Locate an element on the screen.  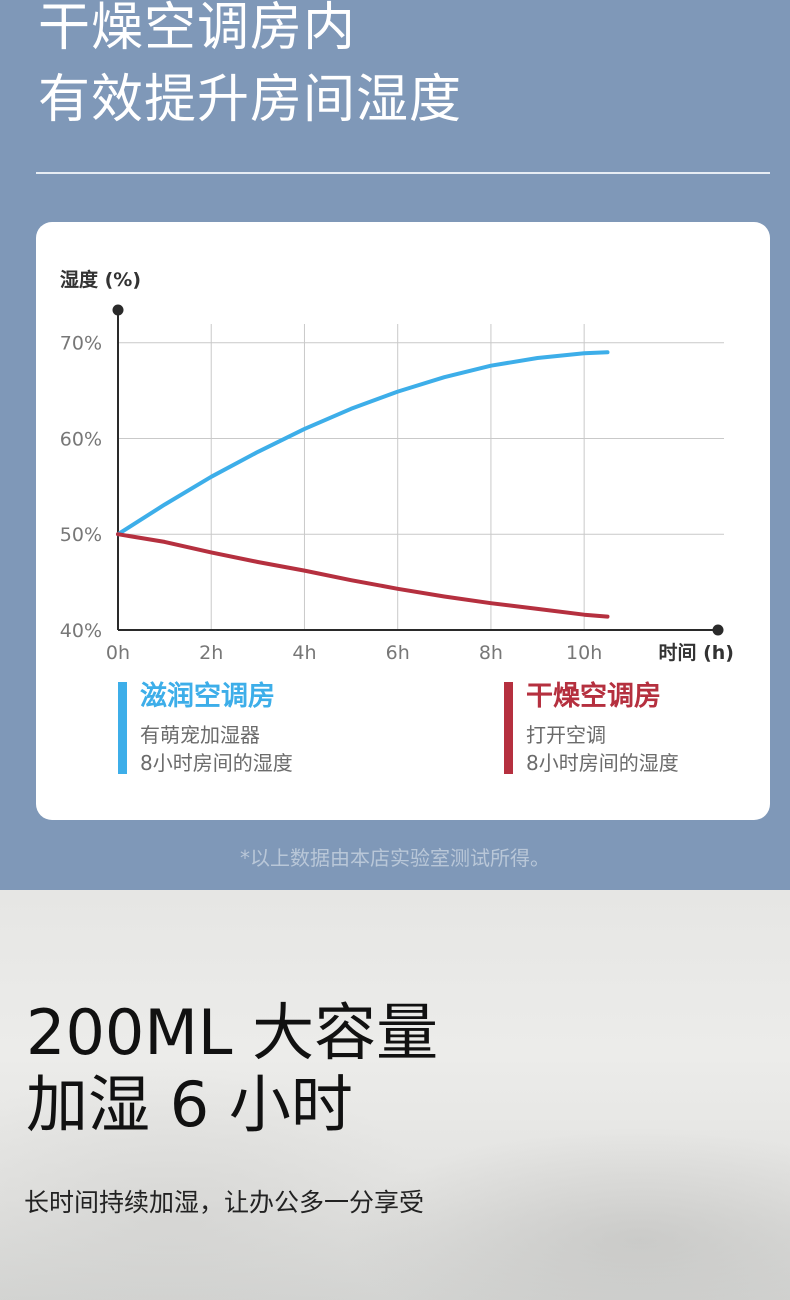
y-tick-label: 60% is located at coordinates (81, 439).